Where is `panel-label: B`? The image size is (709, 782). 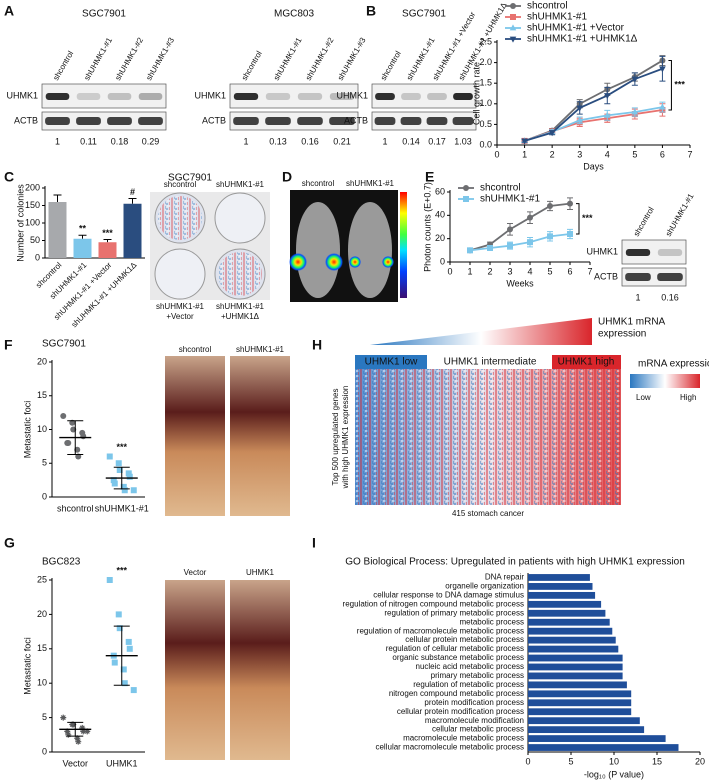 panel-label: B is located at coordinates (371, 11).